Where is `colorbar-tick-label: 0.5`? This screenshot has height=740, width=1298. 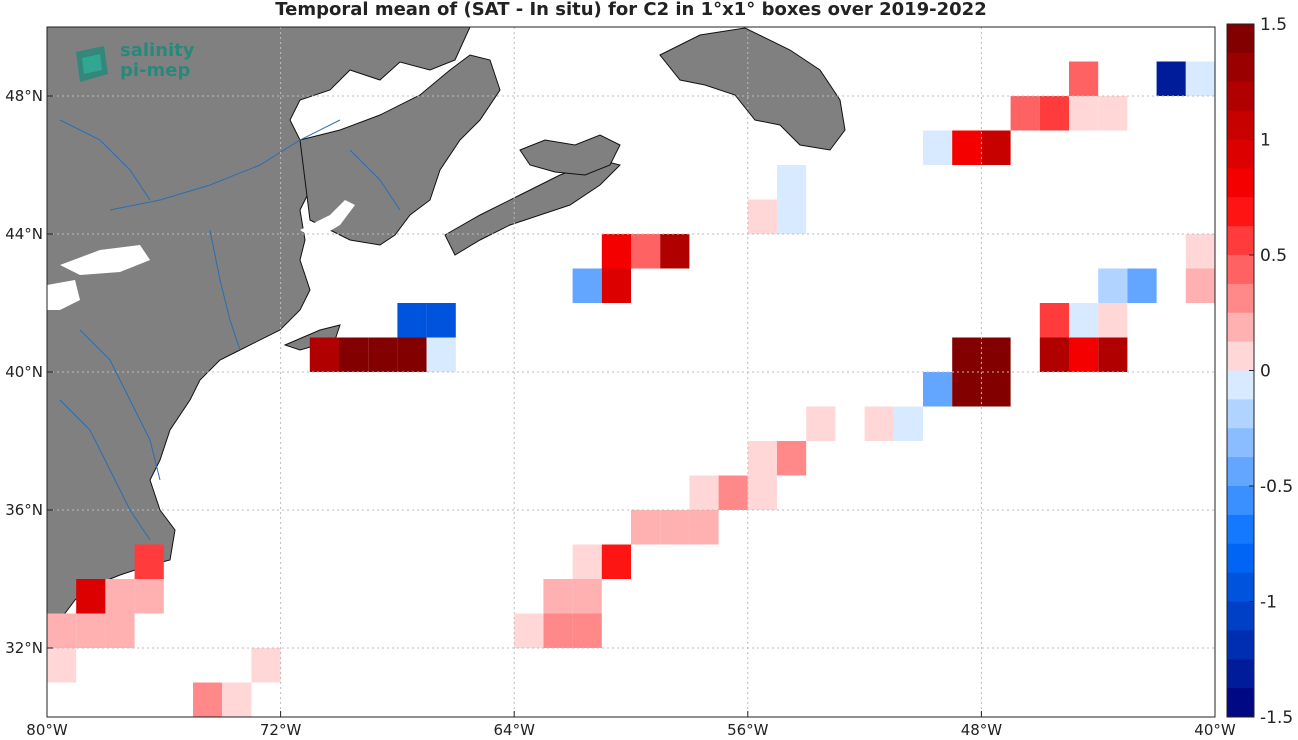 colorbar-tick-label: 0.5 is located at coordinates (1273, 256).